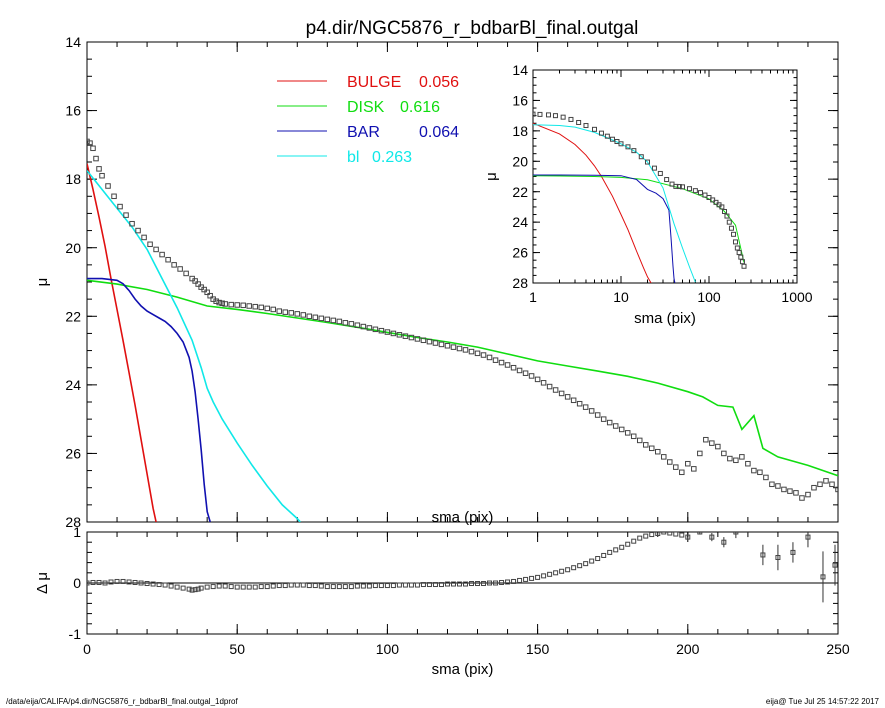 This screenshot has width=885, height=708. Describe the element at coordinates (520, 100) in the screenshot. I see `inset-ytick-label: 16` at that location.